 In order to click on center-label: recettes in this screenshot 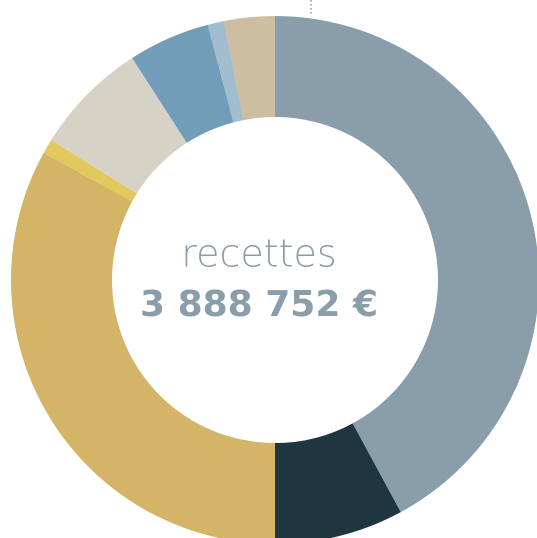, I will do `click(258, 254)`.